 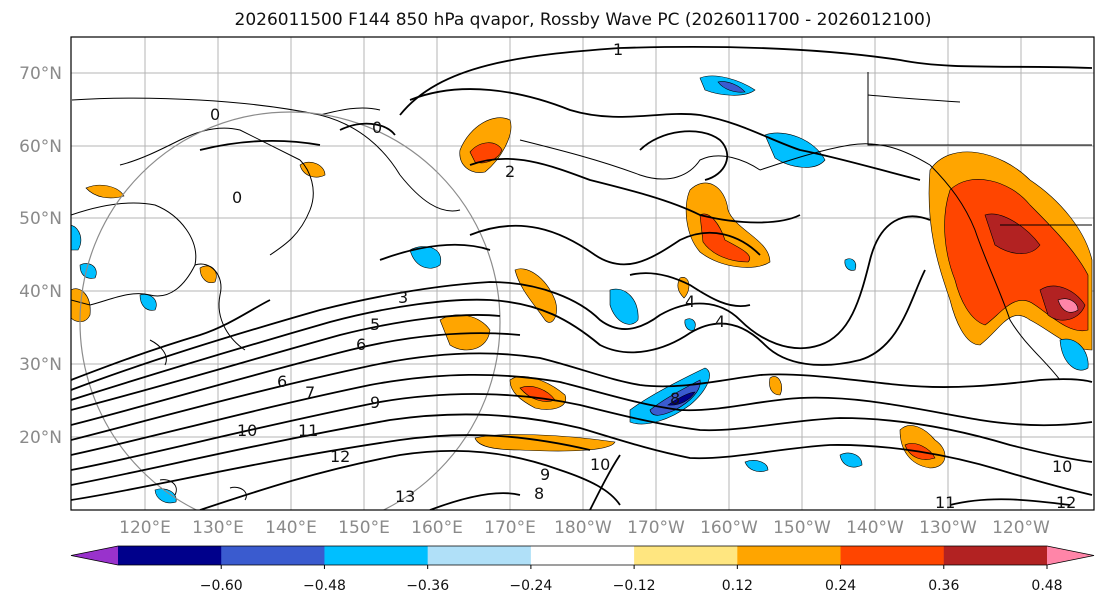 What do you see at coordinates (221, 586) in the screenshot?
I see `colorbar-tick-label: −0.60` at bounding box center [221, 586].